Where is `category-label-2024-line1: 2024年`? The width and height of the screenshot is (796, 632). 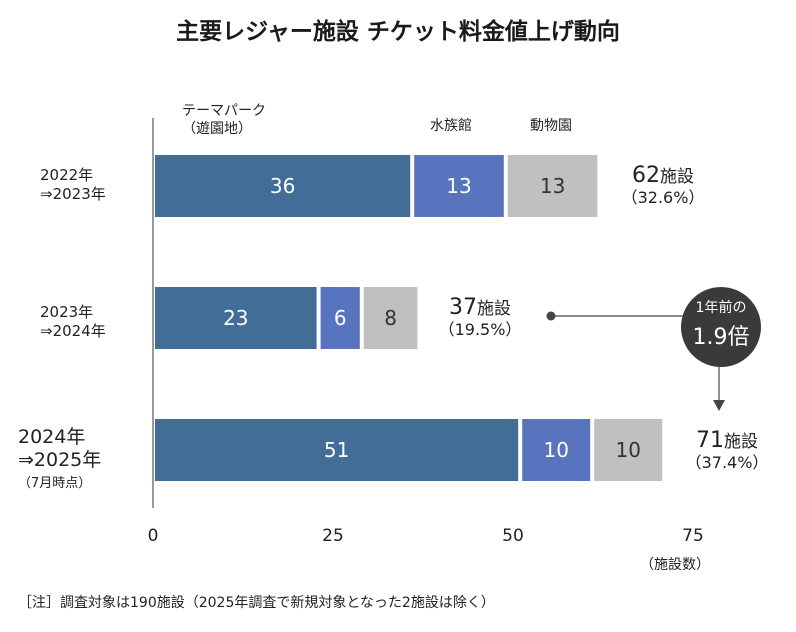
category-label-2024-line1: 2024年 is located at coordinates (52, 437).